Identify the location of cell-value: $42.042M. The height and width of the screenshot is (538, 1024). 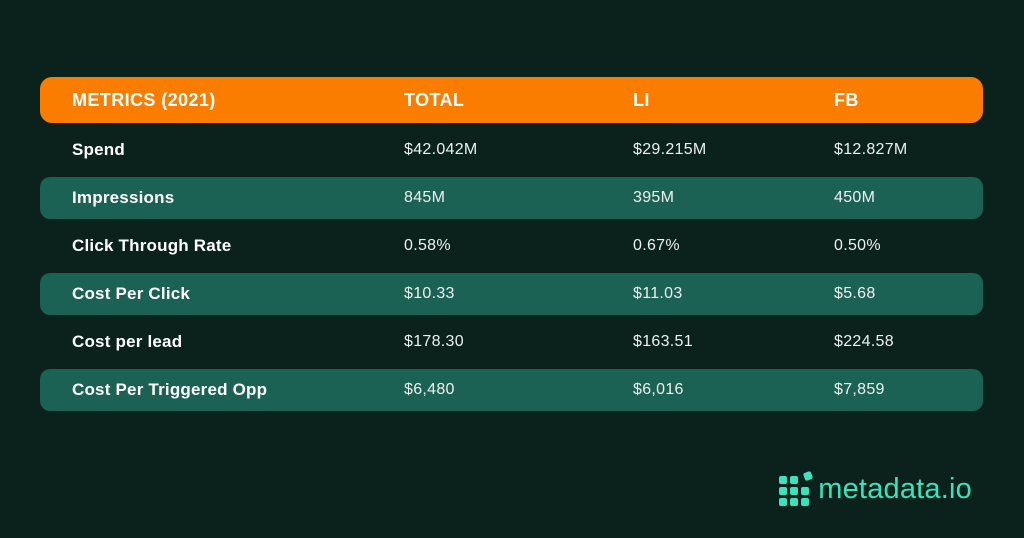
(441, 149).